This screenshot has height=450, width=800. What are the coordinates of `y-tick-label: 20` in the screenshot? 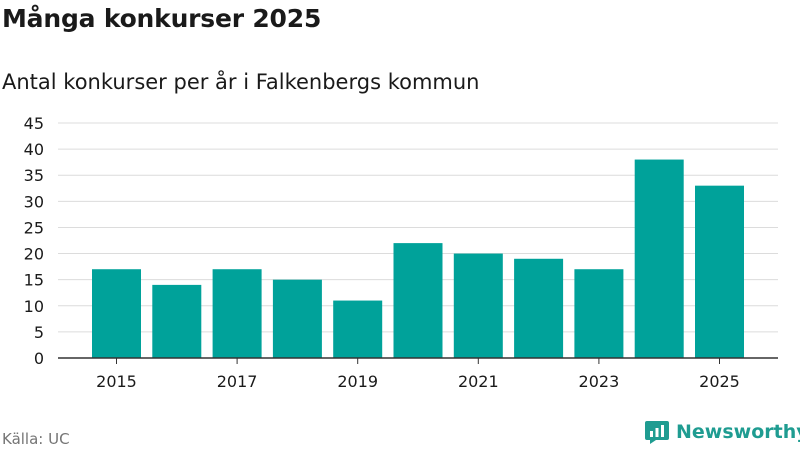 It's located at (34, 254).